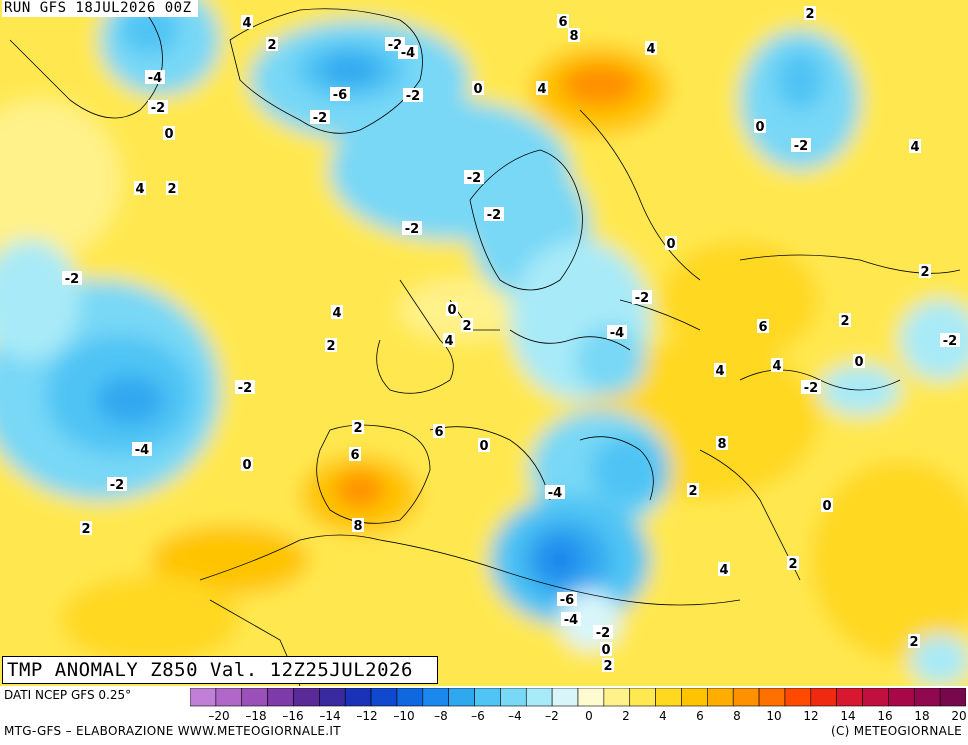 This screenshot has height=745, width=968. I want to click on color-scale-tick-label: –20, so click(218, 715).